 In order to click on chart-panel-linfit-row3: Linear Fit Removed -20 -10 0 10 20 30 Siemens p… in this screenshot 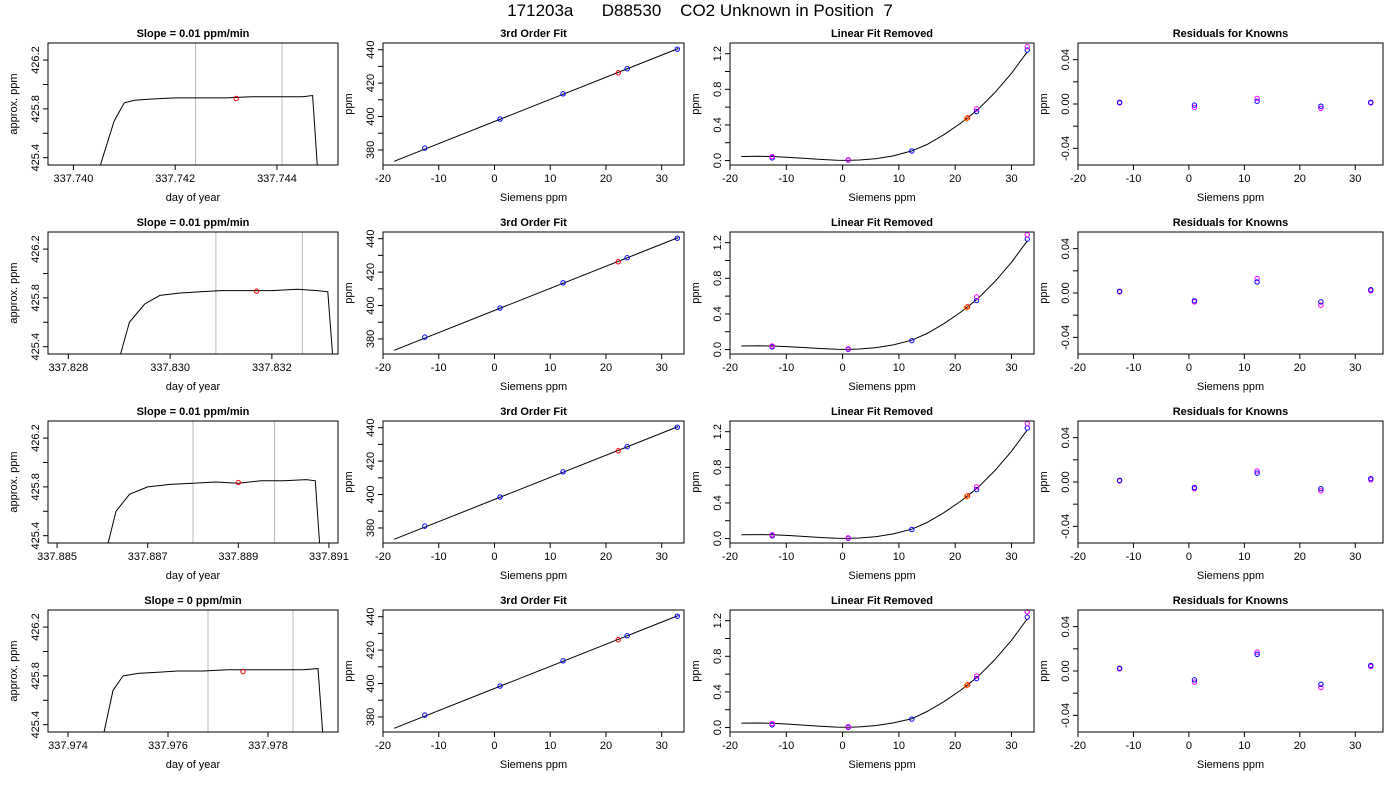, I will do `click(862, 494)`.